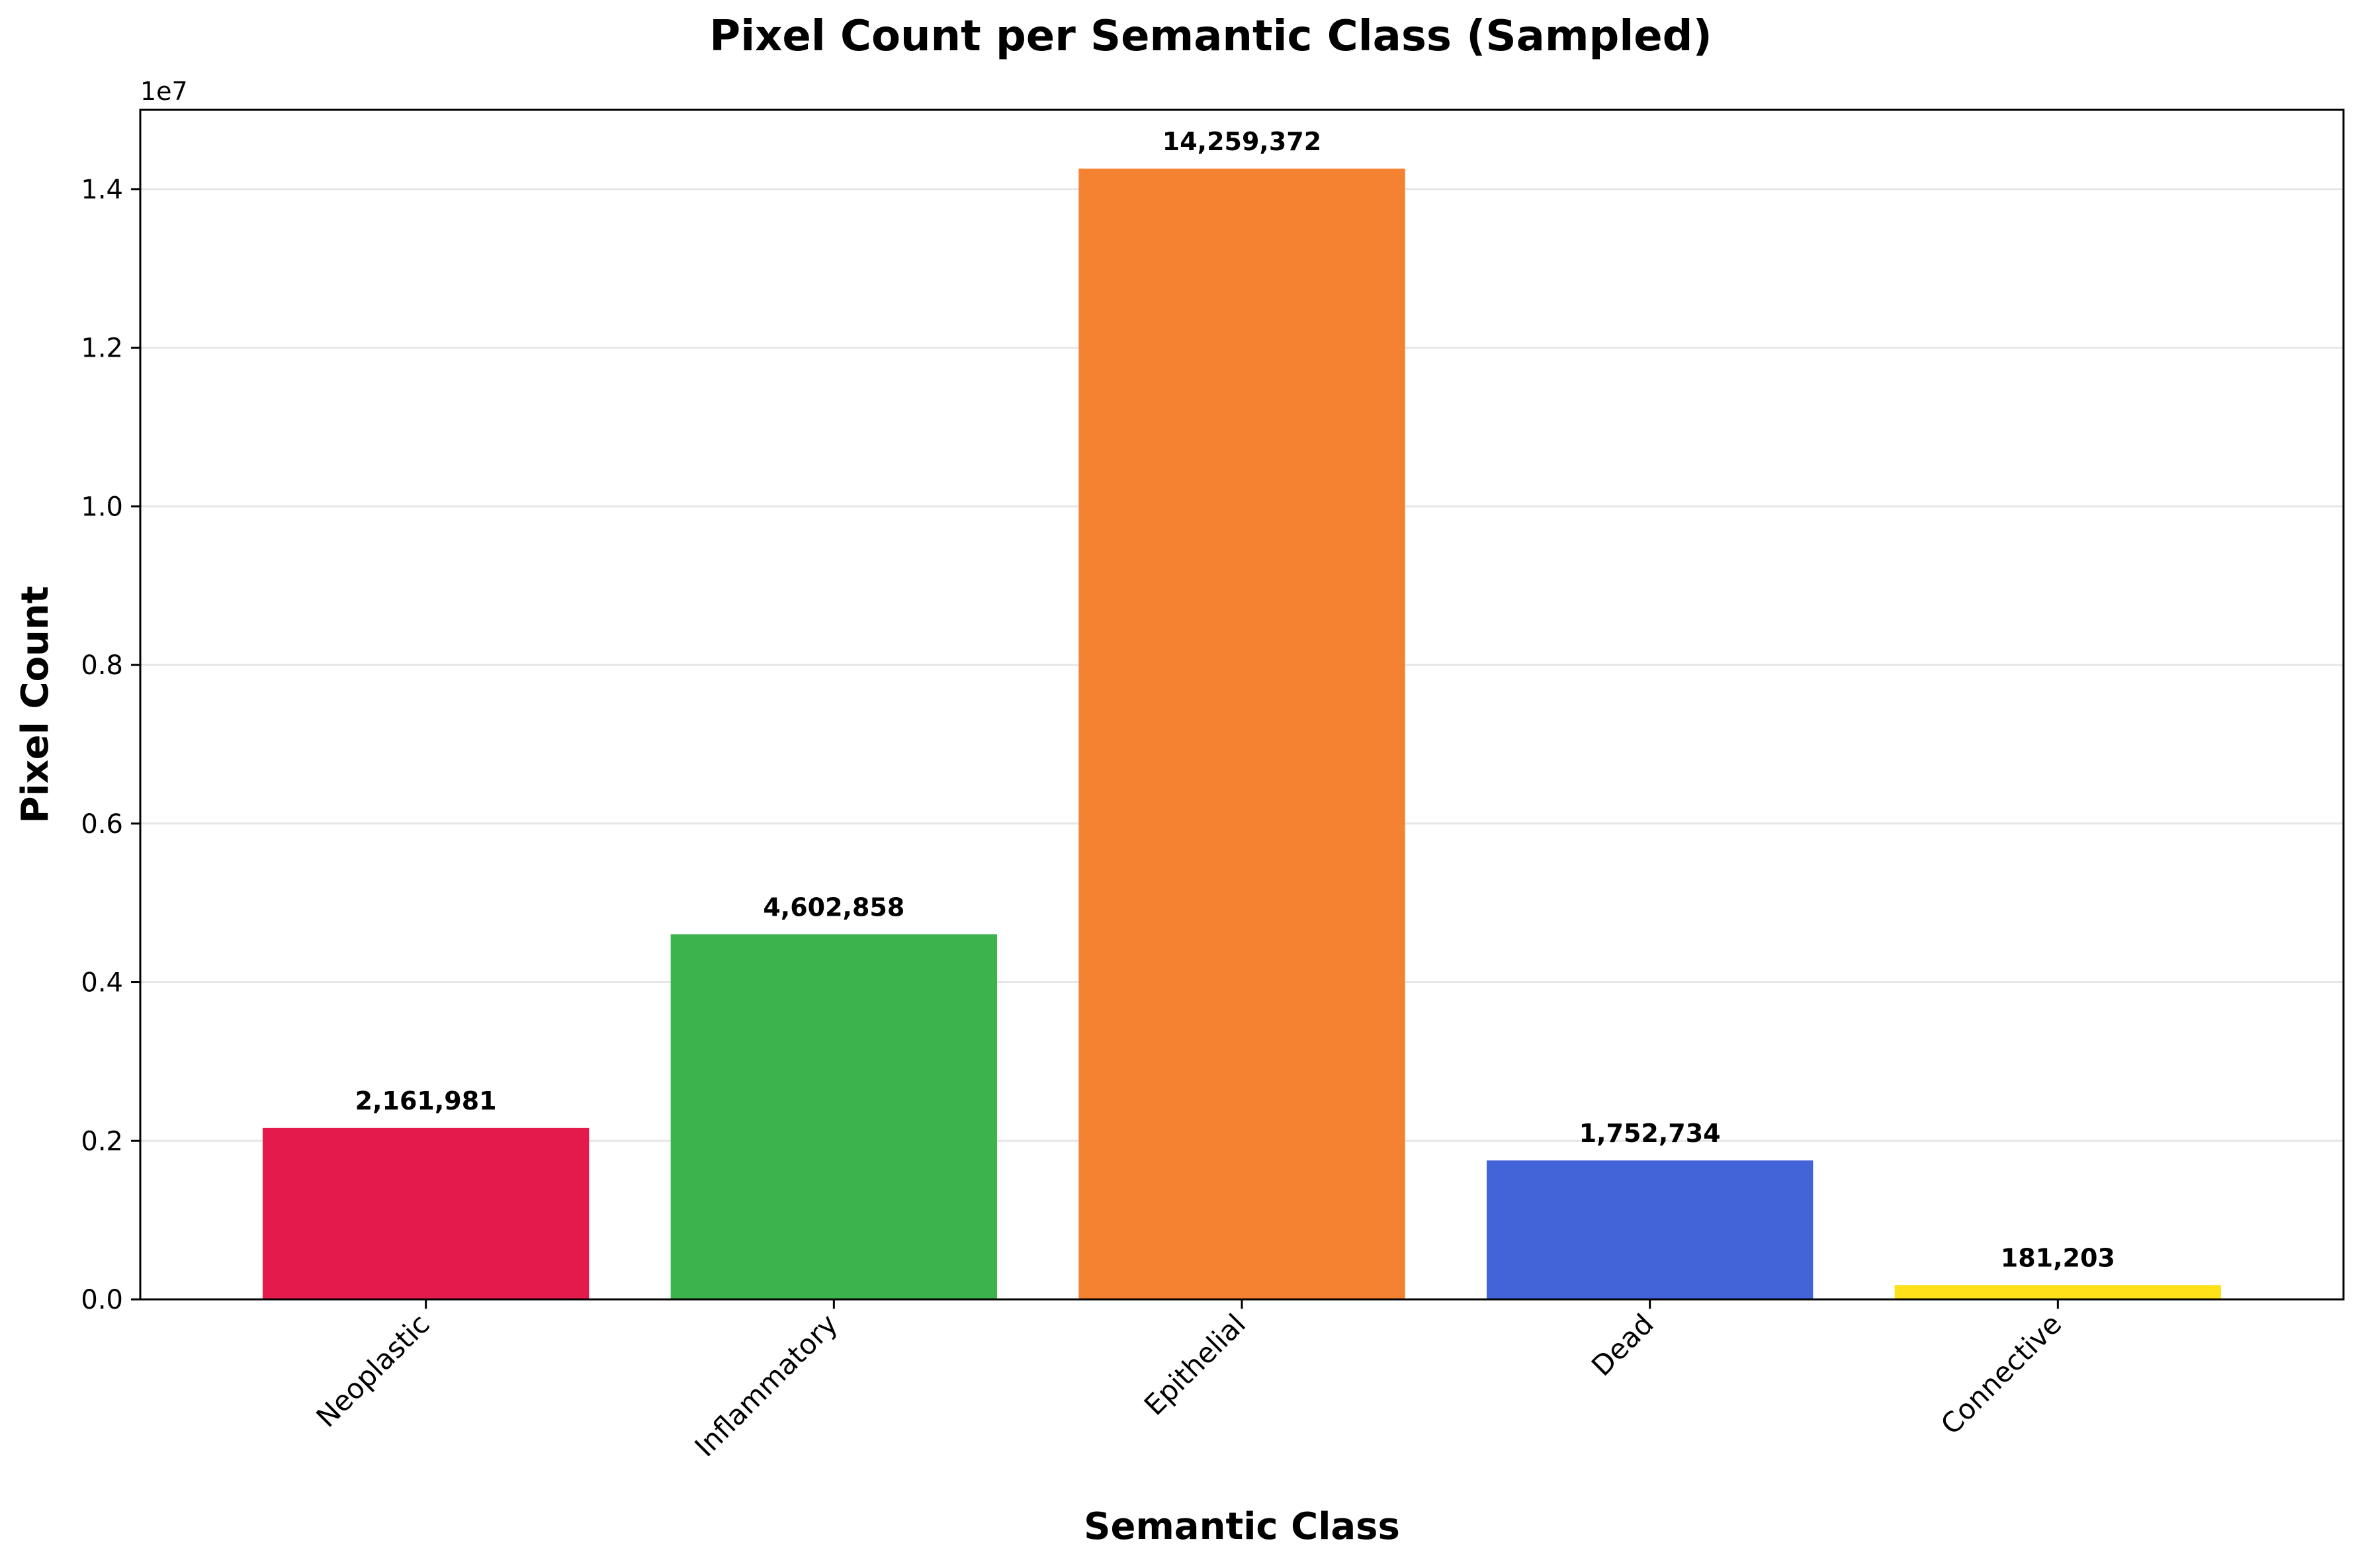 This screenshot has height=1568, width=2362. Describe the element at coordinates (102, 983) in the screenshot. I see `y-tick-label: 0.4` at that location.